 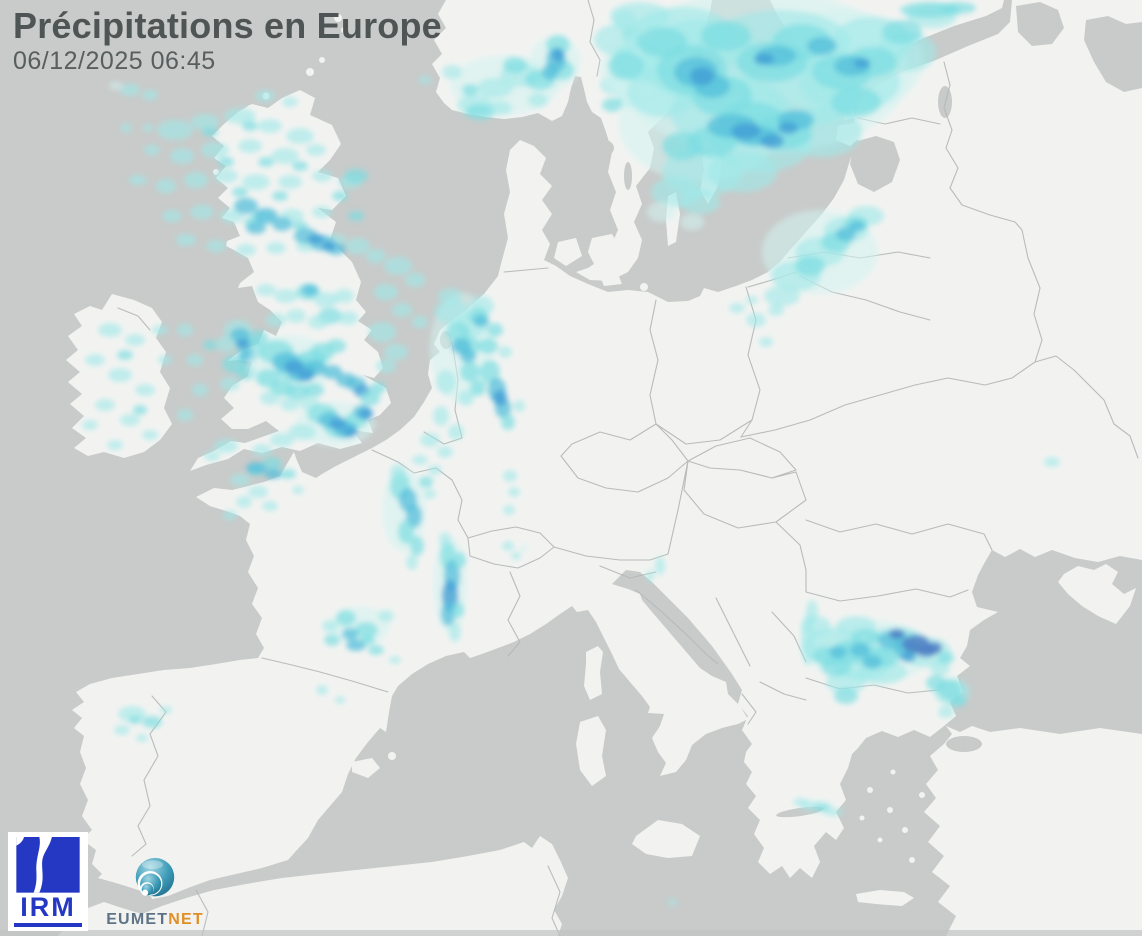 I want to click on land-fyn, so click(x=568, y=252).